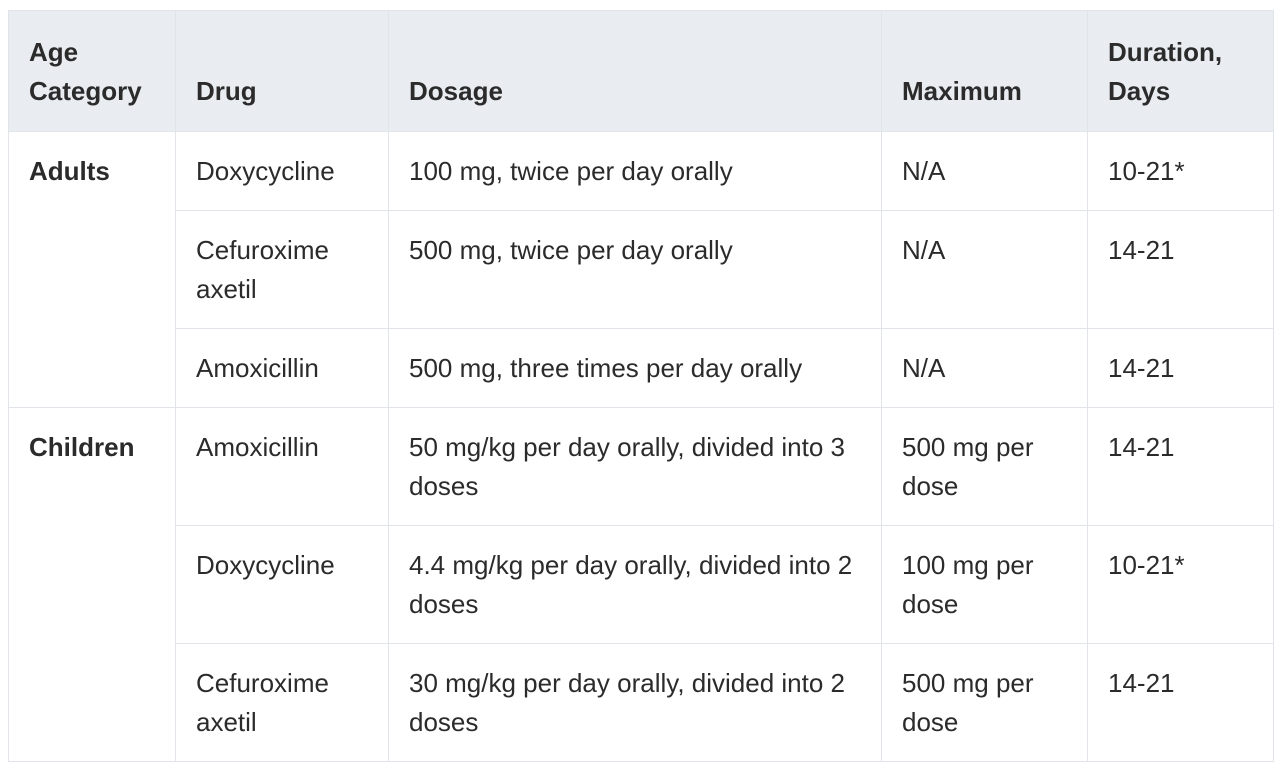 The image size is (1280, 767). Describe the element at coordinates (92, 269) in the screenshot. I see `age-category-cell: Adults` at that location.